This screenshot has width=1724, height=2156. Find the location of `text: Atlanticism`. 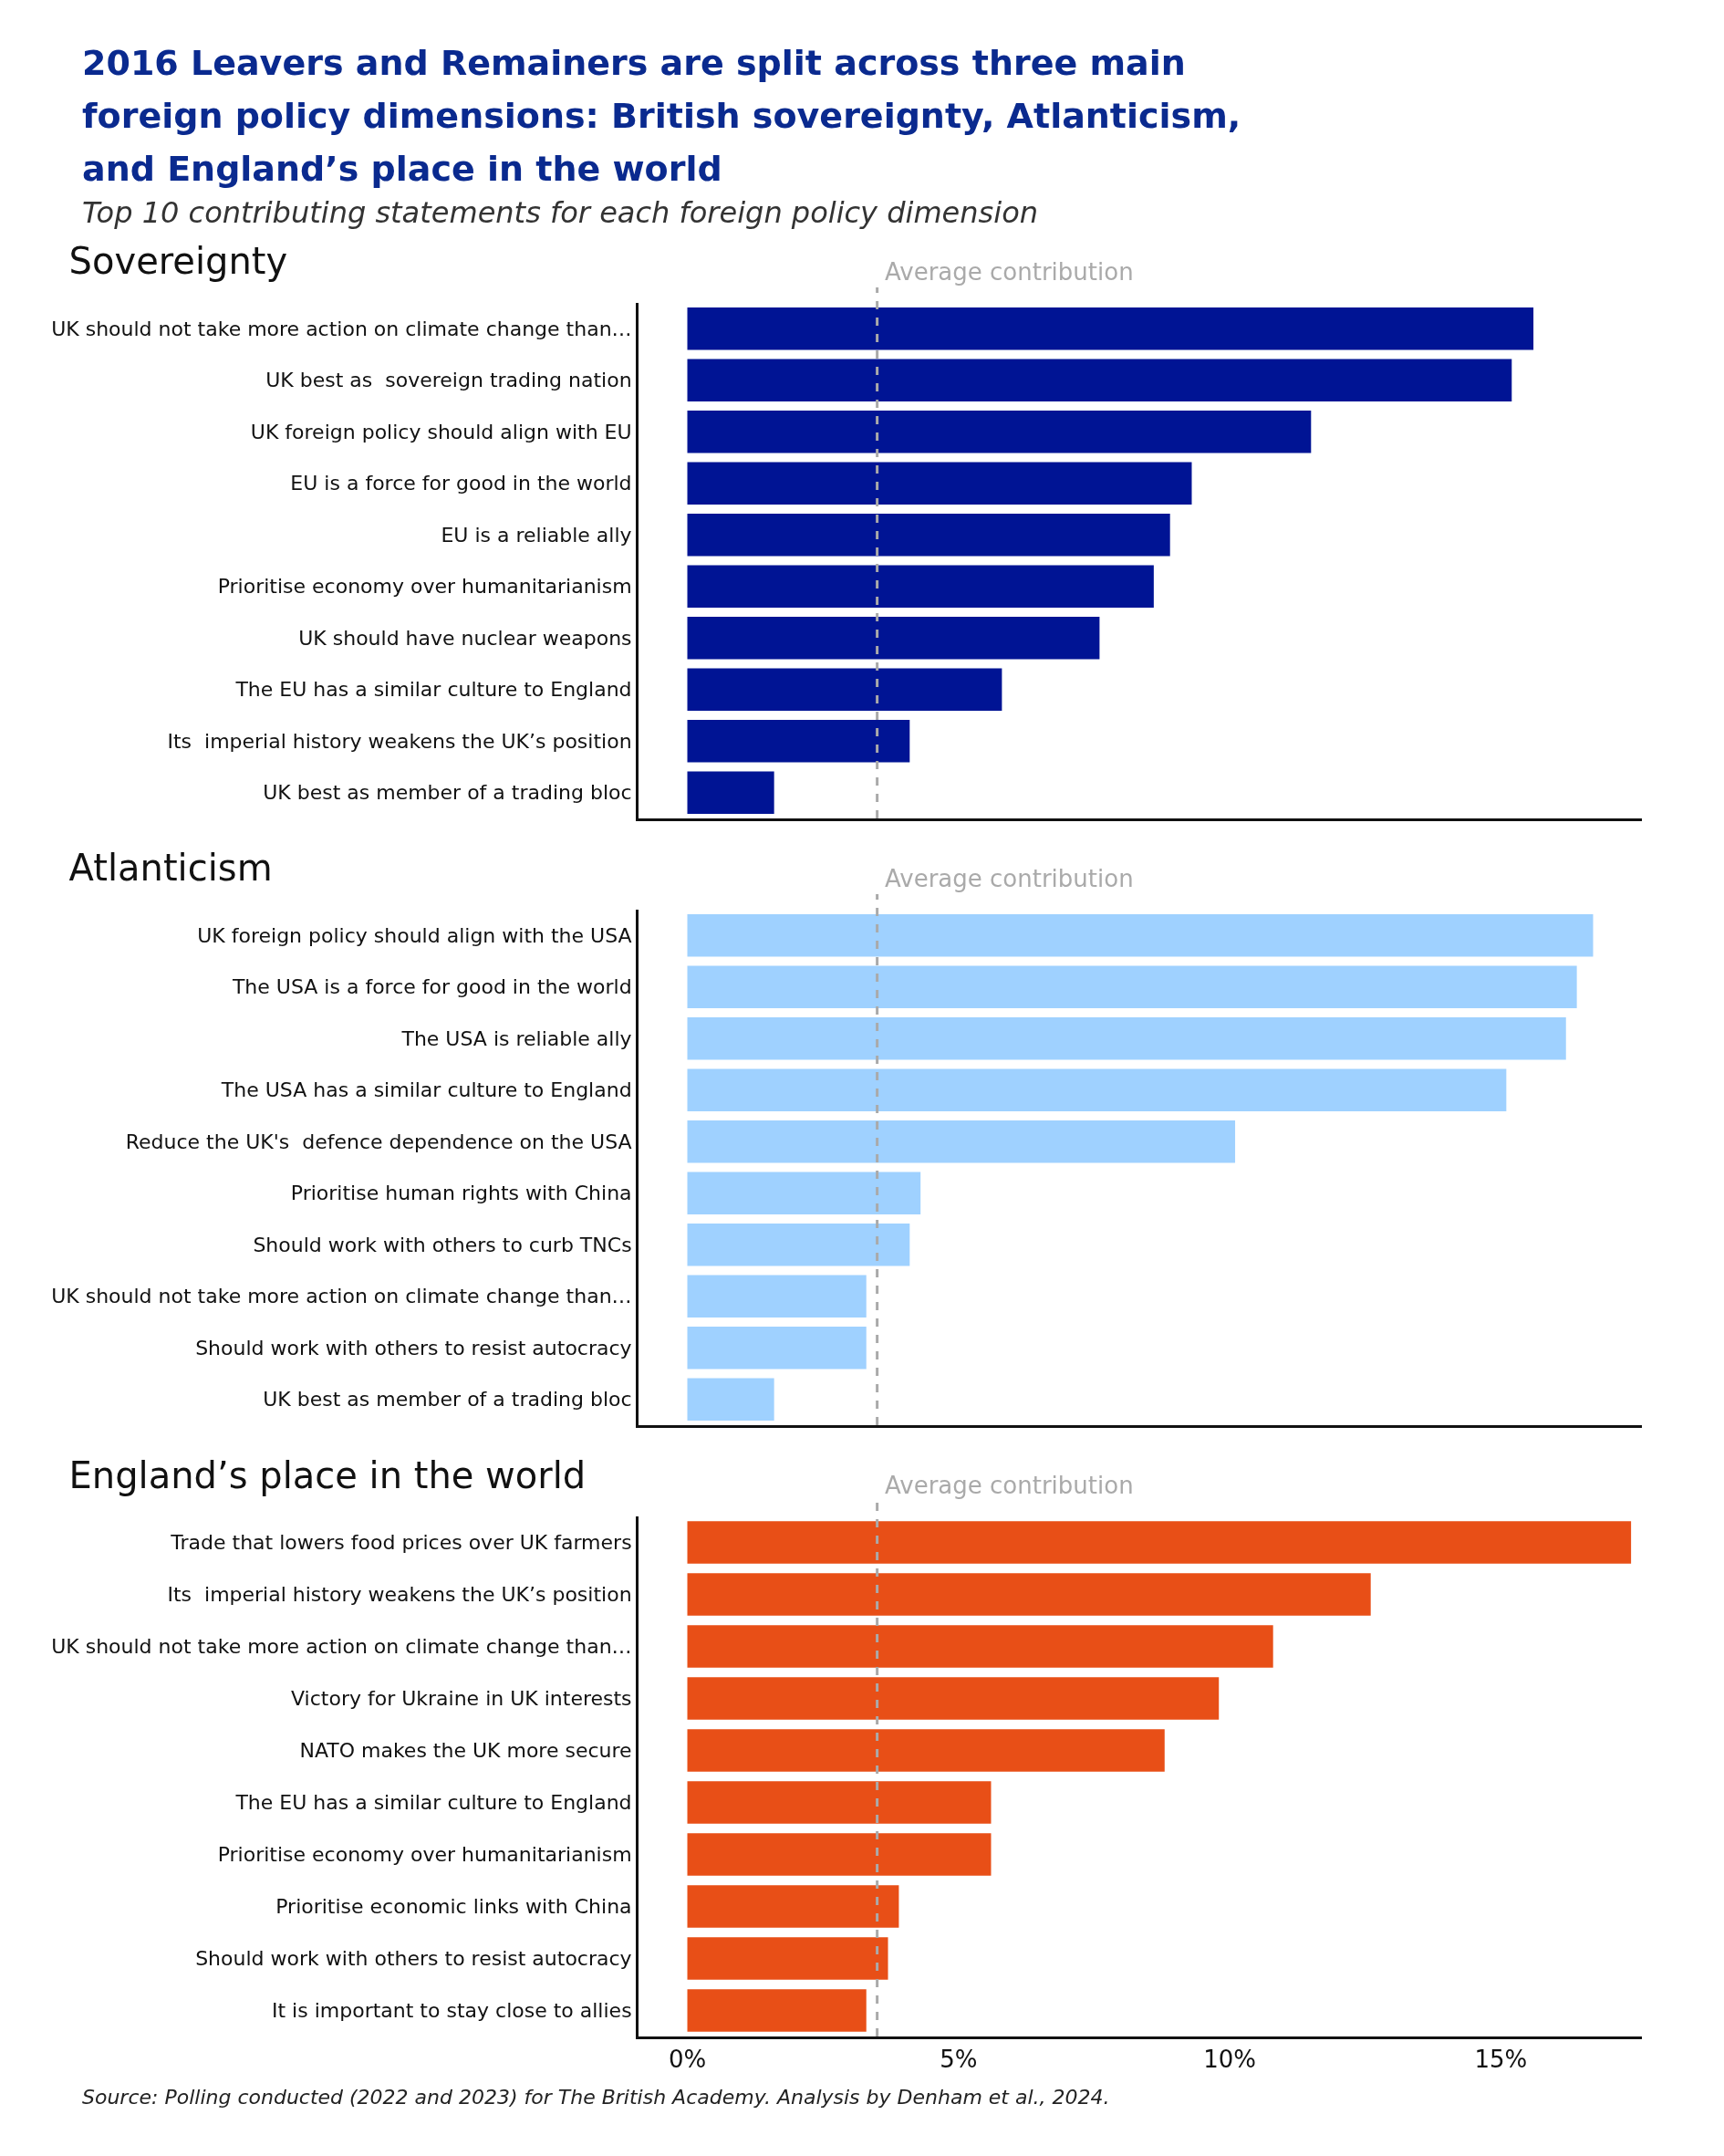

text: Atlanticism is located at coordinates (170, 868).